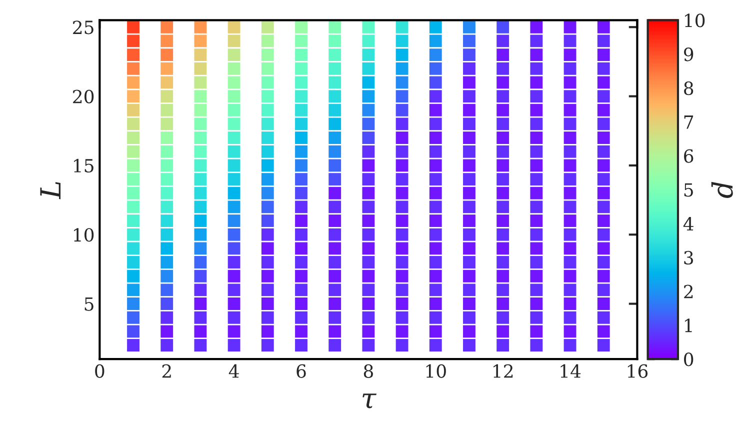 The image size is (755, 439). Describe the element at coordinates (368, 371) in the screenshot. I see `x-tick-label: 8` at that location.